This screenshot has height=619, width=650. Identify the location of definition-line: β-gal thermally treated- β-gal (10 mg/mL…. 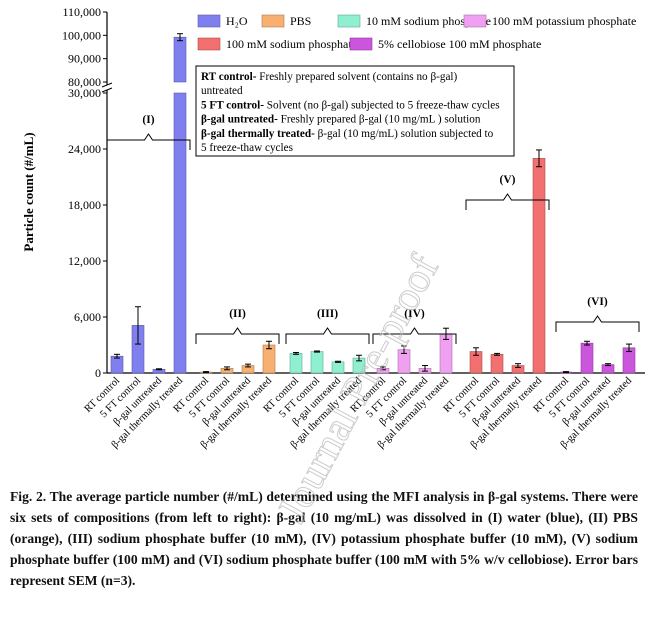
(347, 134).